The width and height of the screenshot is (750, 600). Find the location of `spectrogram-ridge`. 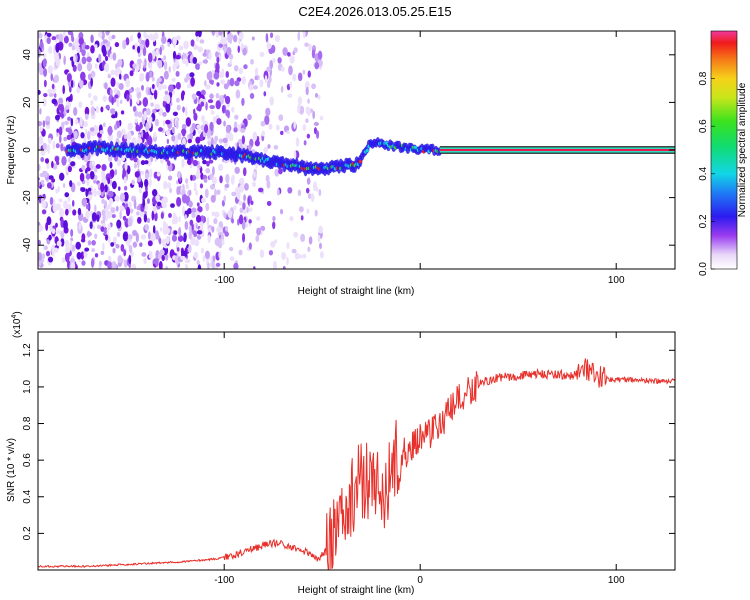

spectrogram-ridge is located at coordinates (370, 157).